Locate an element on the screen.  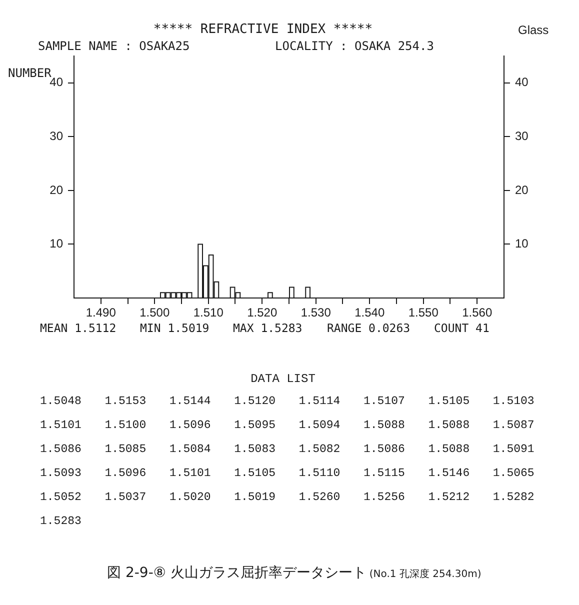
text: SAMPLE NAME : OSAKA25 is located at coordinates (114, 46).